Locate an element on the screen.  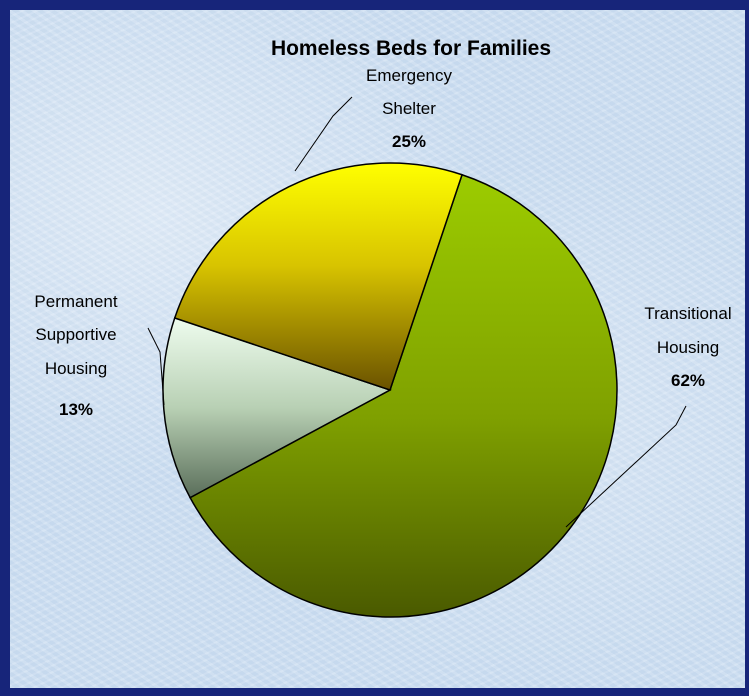
leader-line-emergency-shelter is located at coordinates (323, 134).